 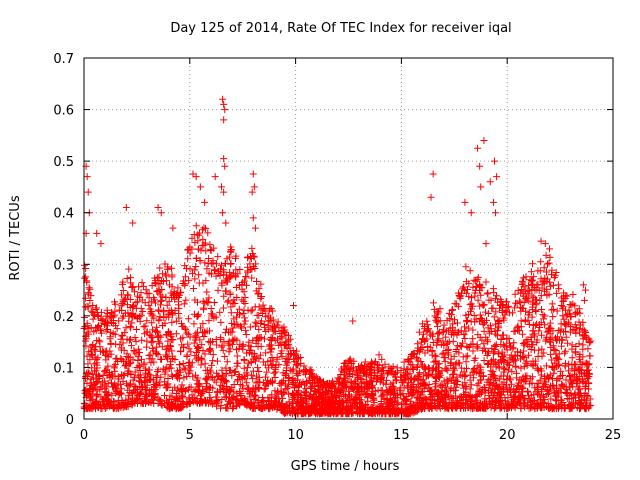 I want to click on y-tick-label: 0, so click(x=70, y=420).